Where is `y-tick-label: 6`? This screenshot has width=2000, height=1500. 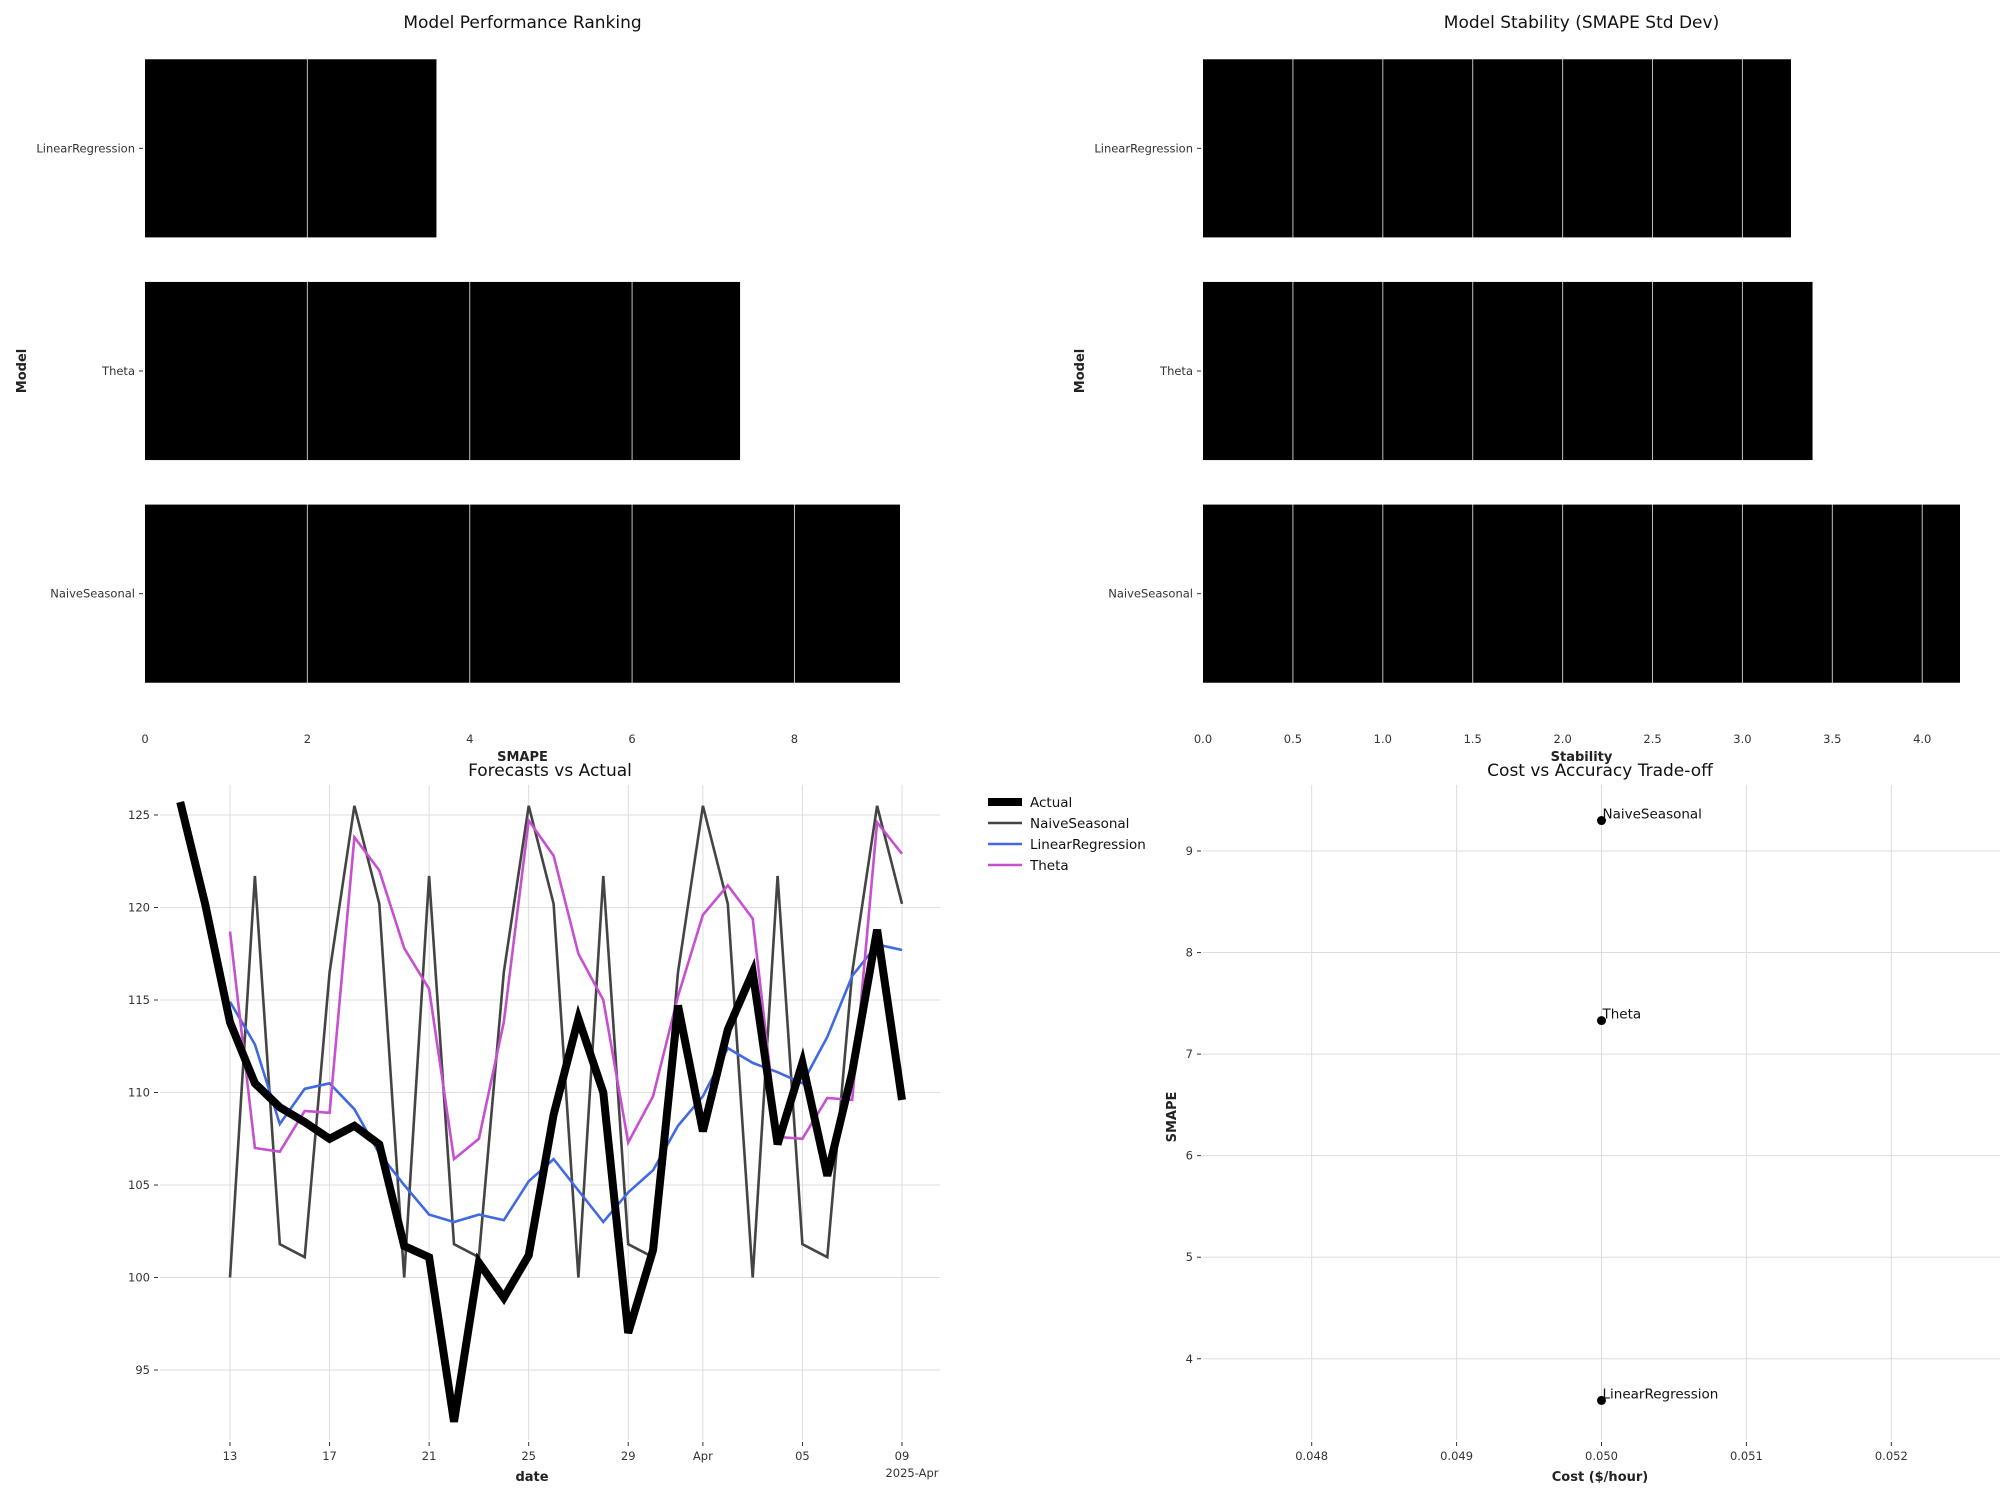 y-tick-label: 6 is located at coordinates (1189, 1156).